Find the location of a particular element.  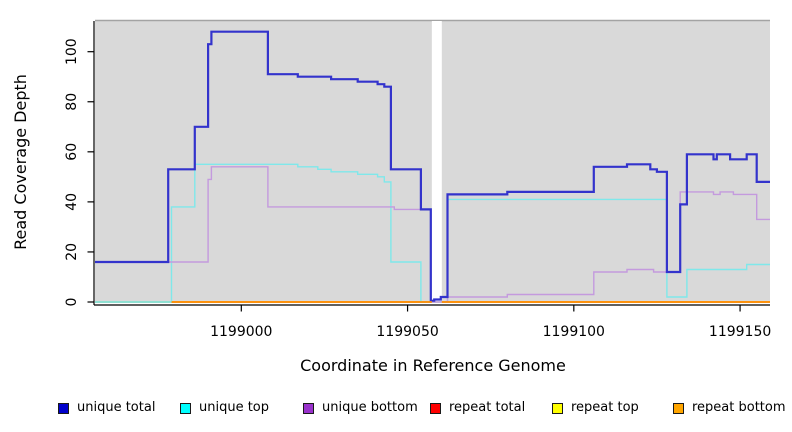

y-axis-tick-label: 40 is located at coordinates (72, 202).